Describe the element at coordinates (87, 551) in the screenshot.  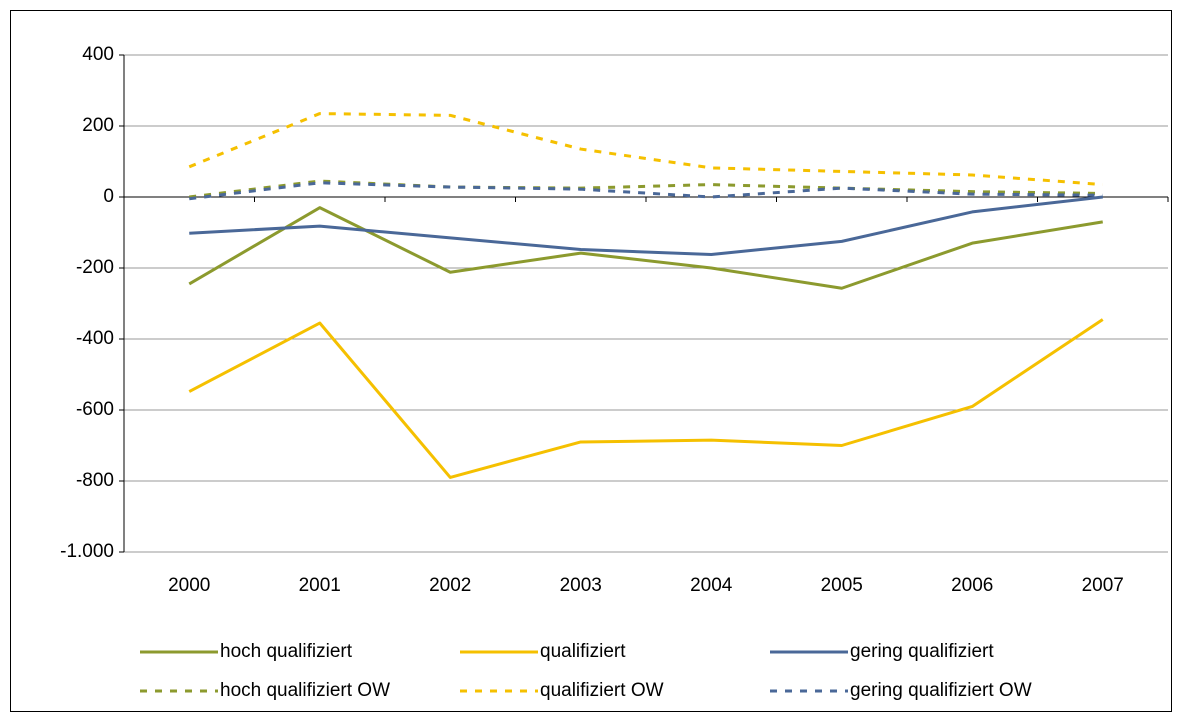
I see `y-tick-label: -1.000` at that location.